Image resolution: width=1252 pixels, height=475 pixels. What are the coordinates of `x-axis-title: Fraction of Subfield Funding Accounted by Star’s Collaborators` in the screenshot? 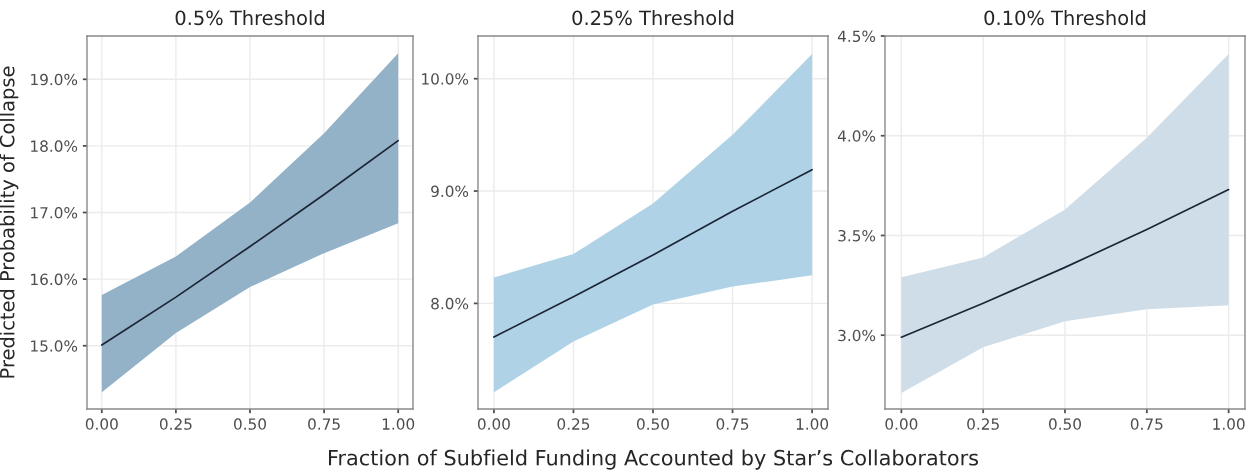 It's located at (654, 459).